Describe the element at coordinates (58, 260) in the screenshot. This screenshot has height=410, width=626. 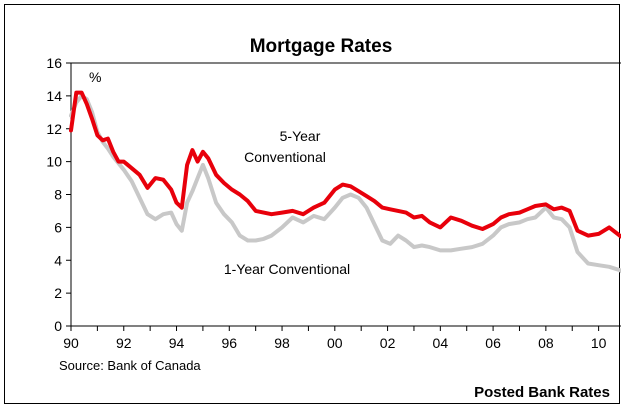
I see `y-tick-label: 4` at that location.